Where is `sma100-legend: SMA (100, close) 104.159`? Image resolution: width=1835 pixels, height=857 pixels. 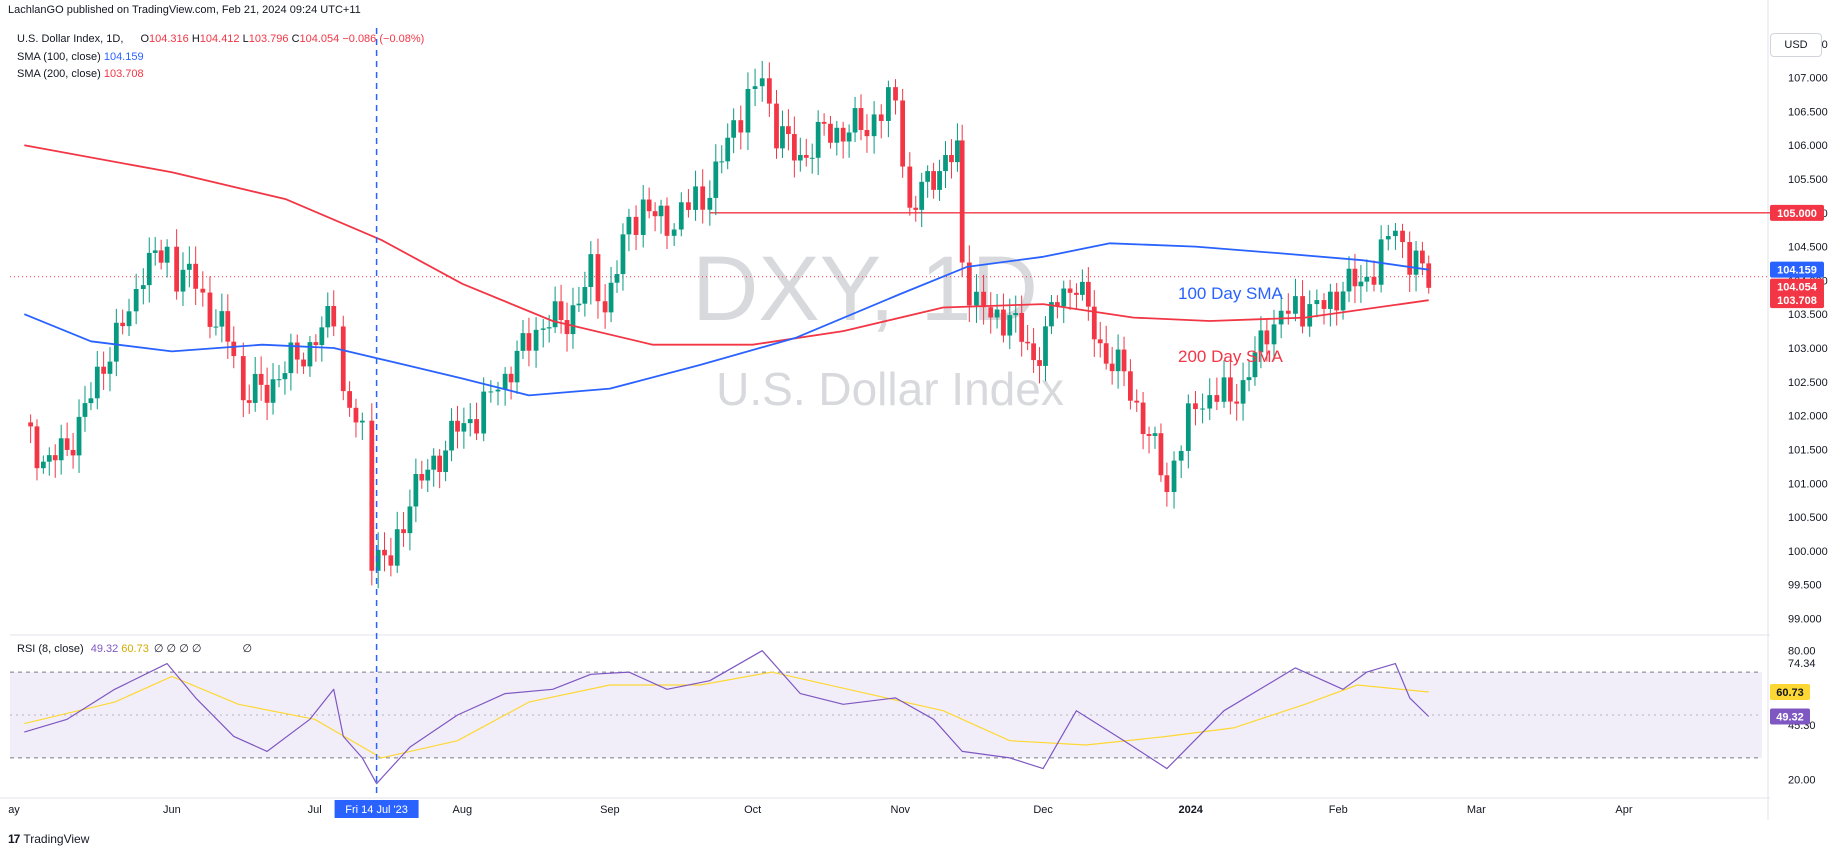 sma100-legend: SMA (100, close) 104.159 is located at coordinates (80, 57).